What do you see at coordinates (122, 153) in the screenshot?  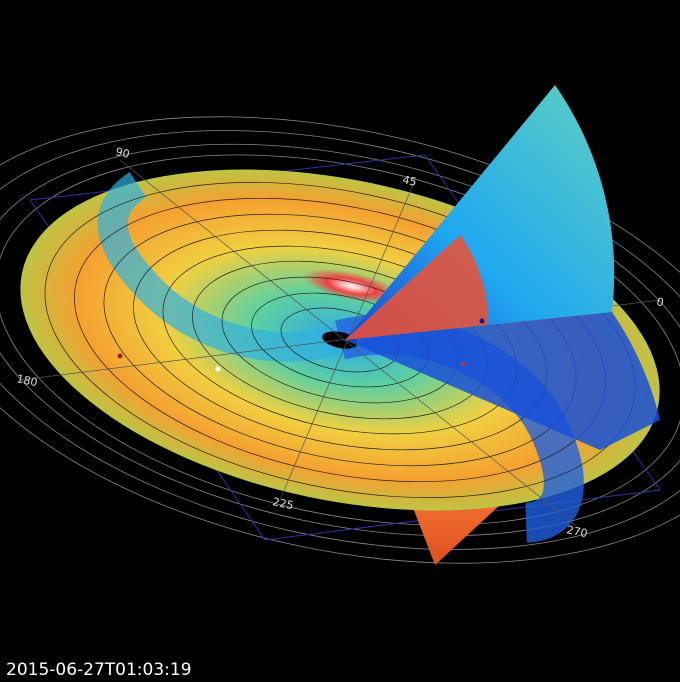 I see `angle-label: 90` at bounding box center [122, 153].